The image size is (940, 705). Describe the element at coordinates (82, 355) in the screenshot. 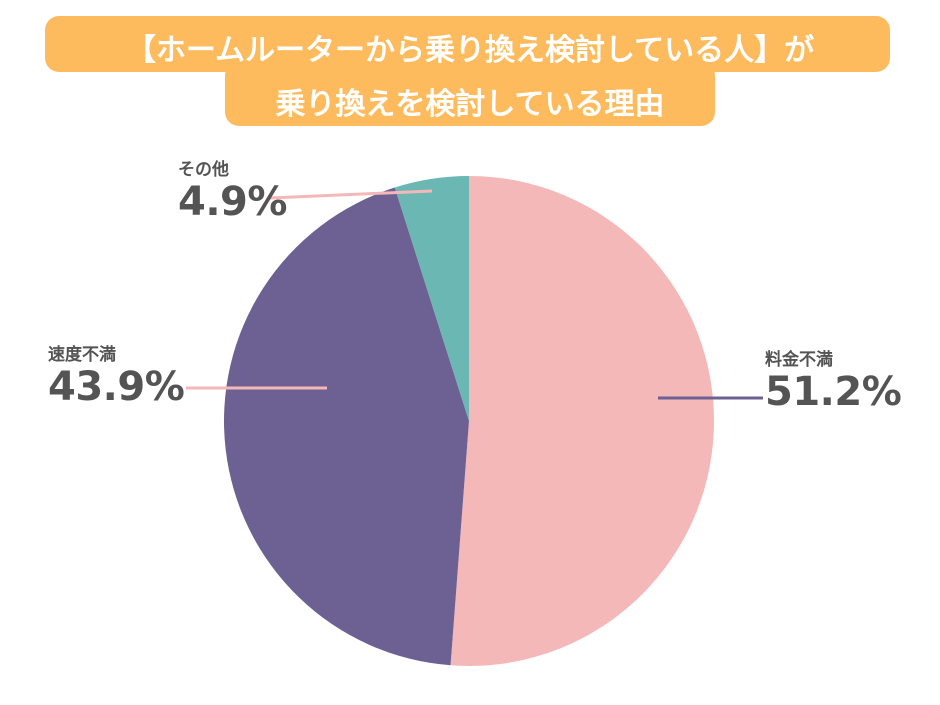

I see `label-speed-category: 速度不満` at that location.